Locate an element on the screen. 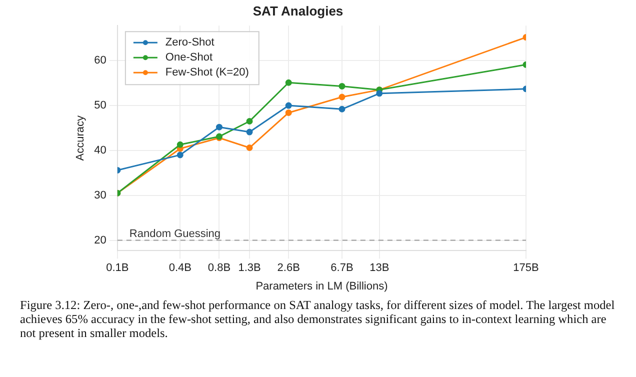  legend-label: Few-Shot (K=20) is located at coordinates (207, 72).